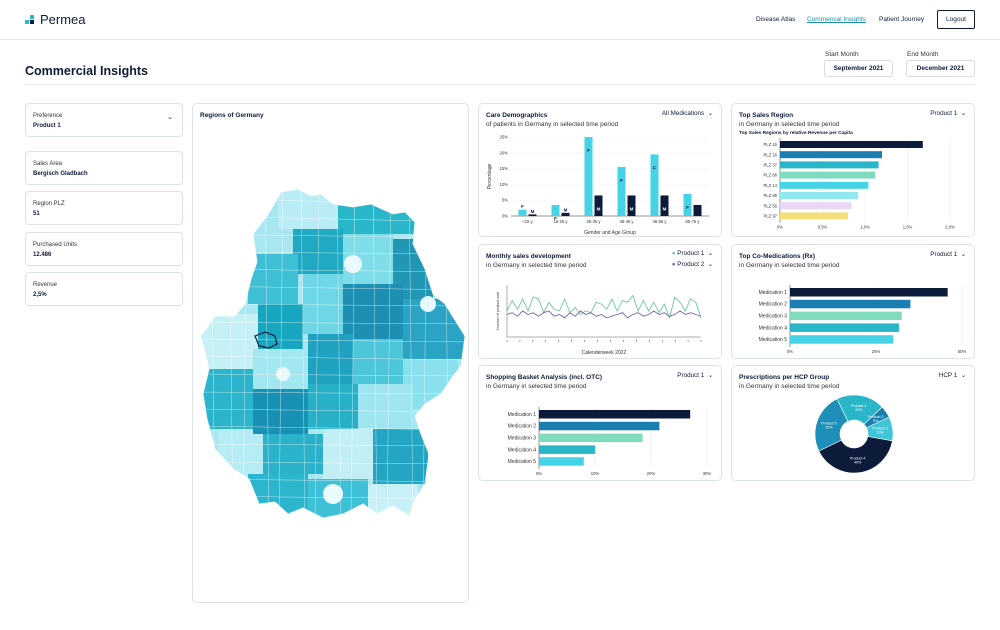  What do you see at coordinates (48, 116) in the screenshot?
I see `preference-label: Preference` at bounding box center [48, 116].